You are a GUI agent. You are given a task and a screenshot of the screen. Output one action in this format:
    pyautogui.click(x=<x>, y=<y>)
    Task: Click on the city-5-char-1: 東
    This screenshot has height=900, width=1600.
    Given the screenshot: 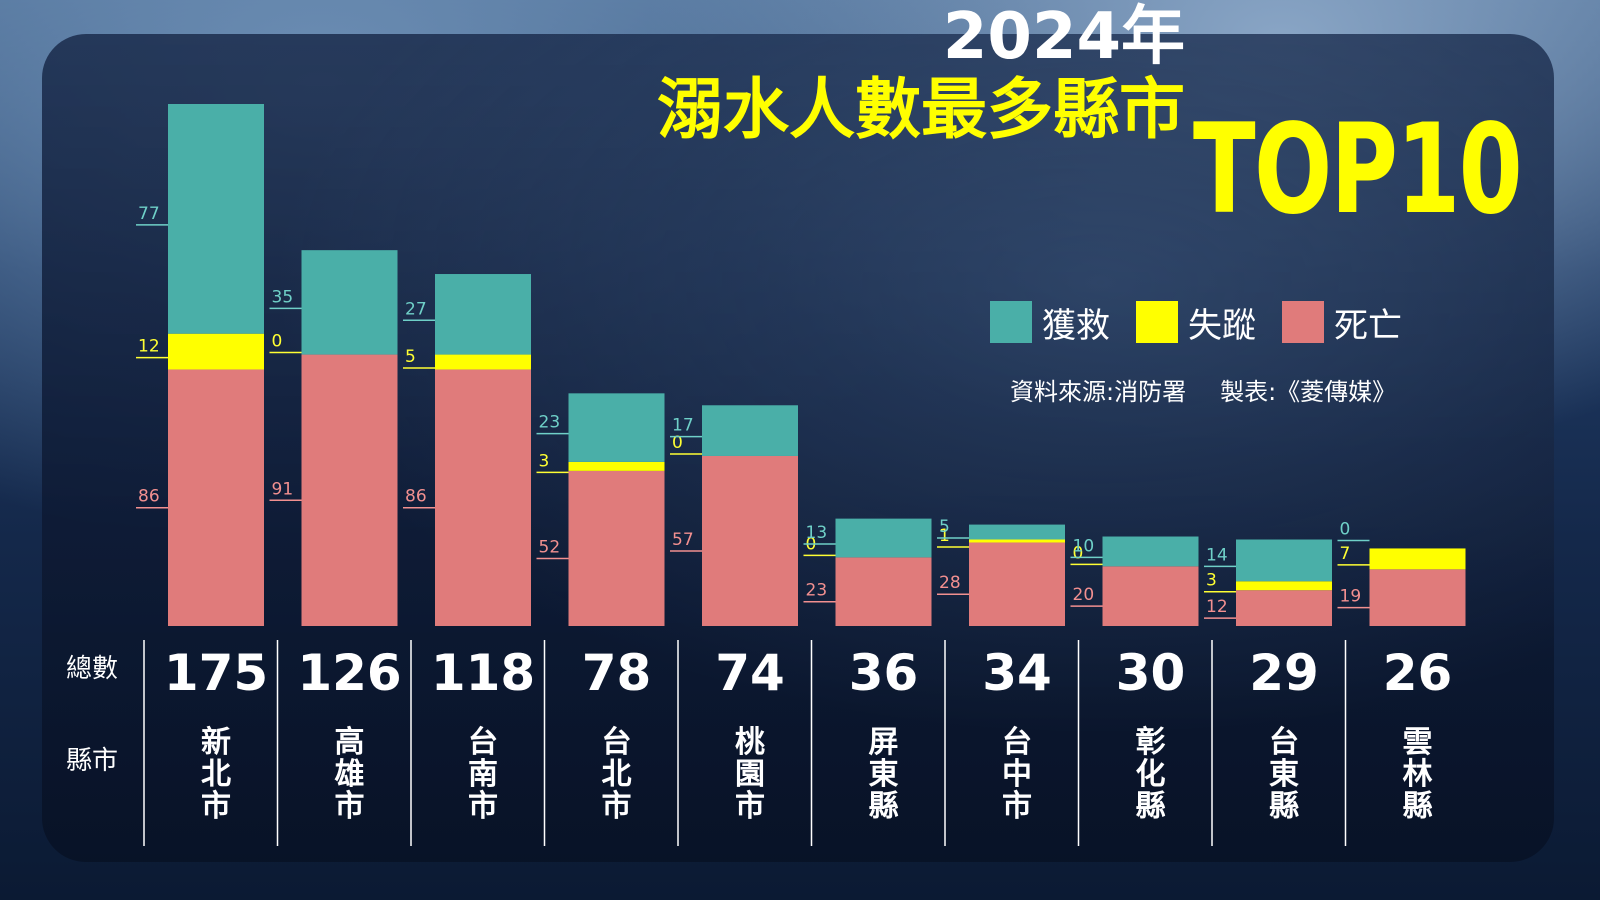 What is the action you would take?
    pyautogui.click(x=884, y=774)
    